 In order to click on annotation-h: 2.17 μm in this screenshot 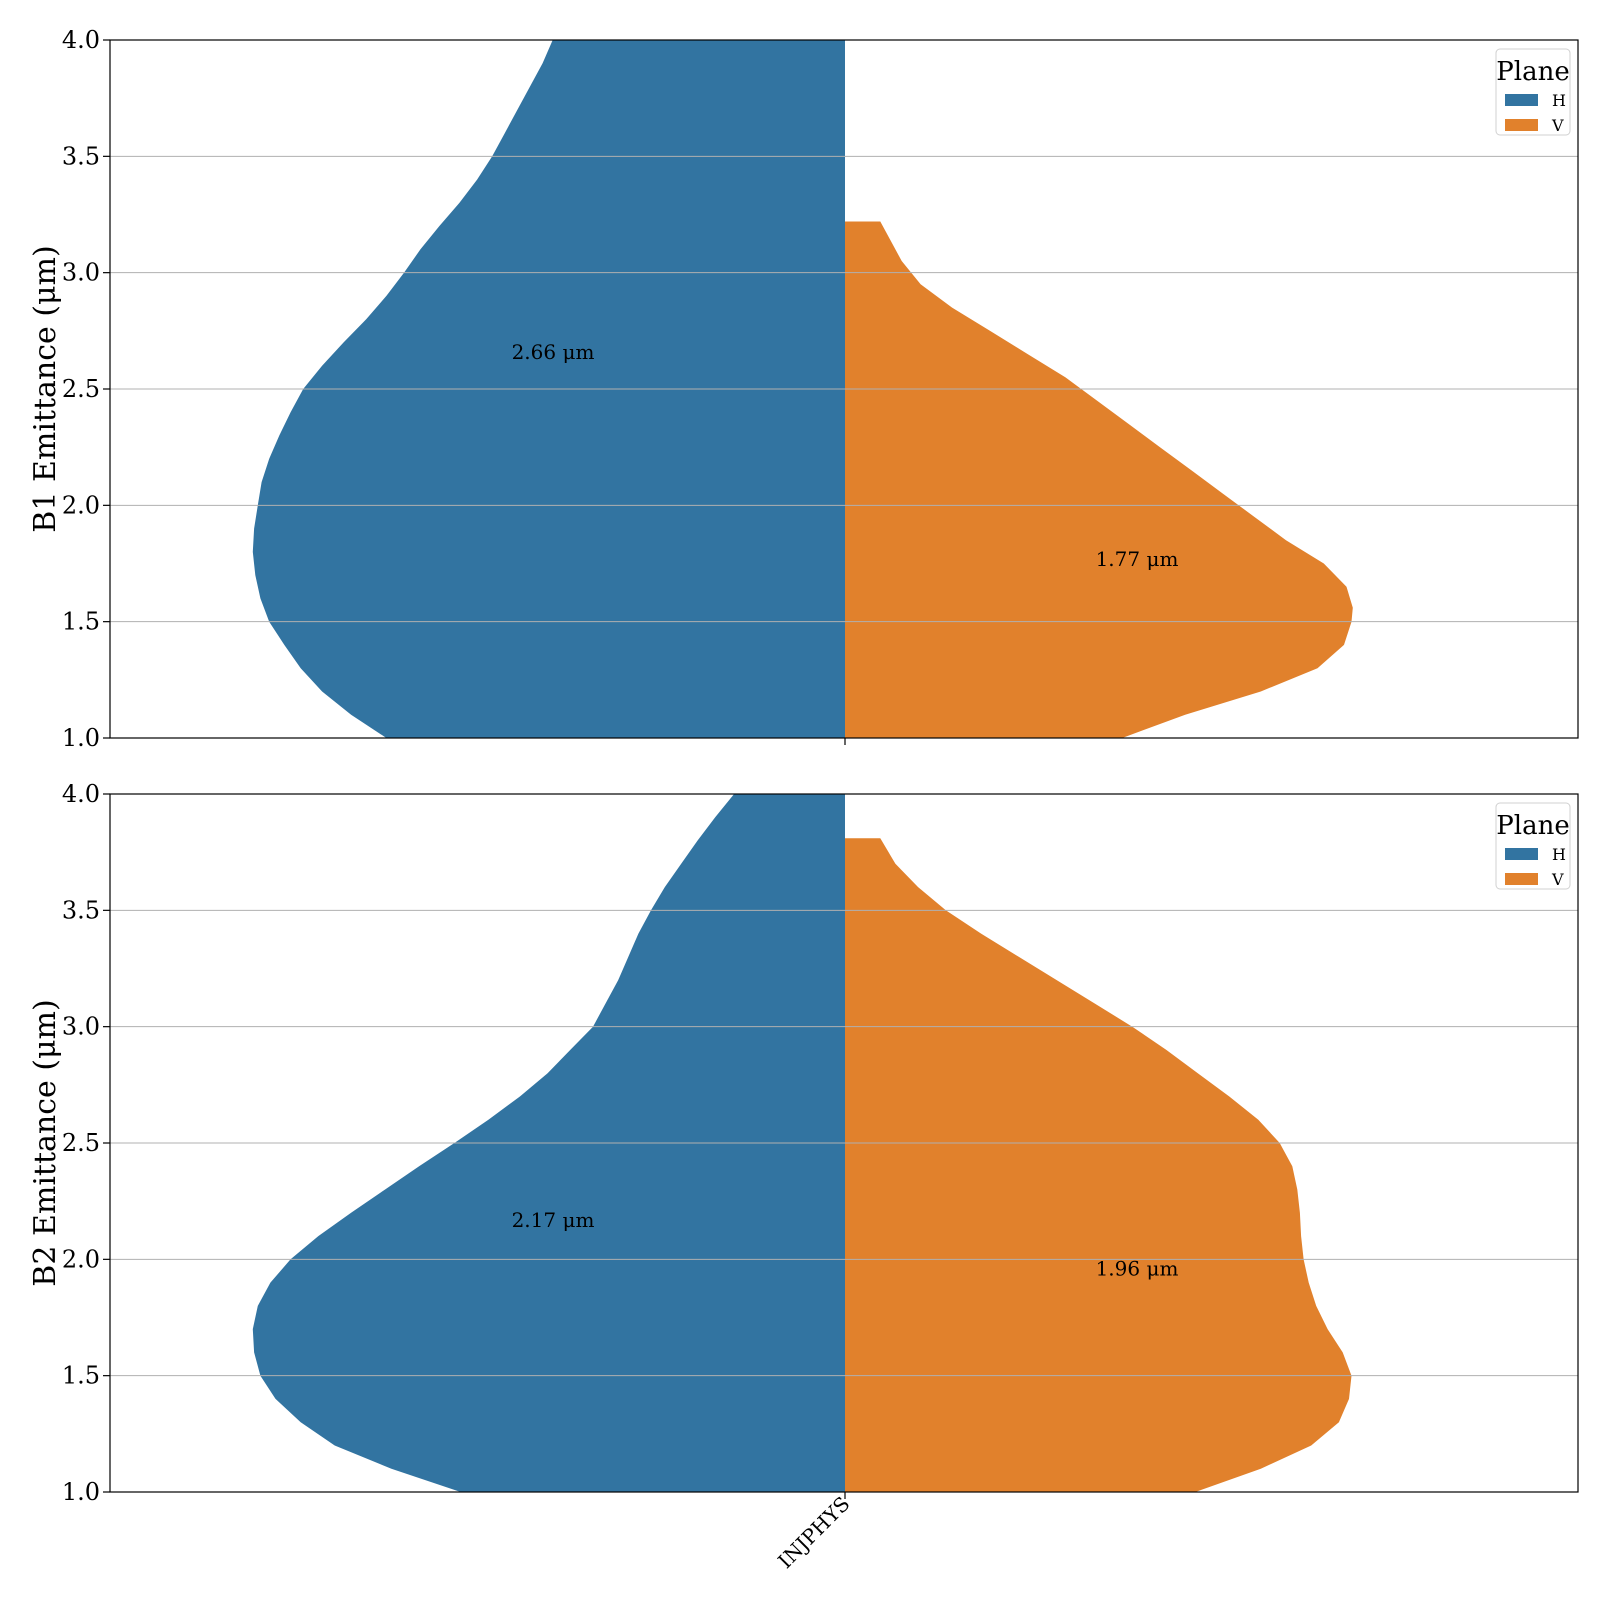, I will do `click(553, 1220)`.